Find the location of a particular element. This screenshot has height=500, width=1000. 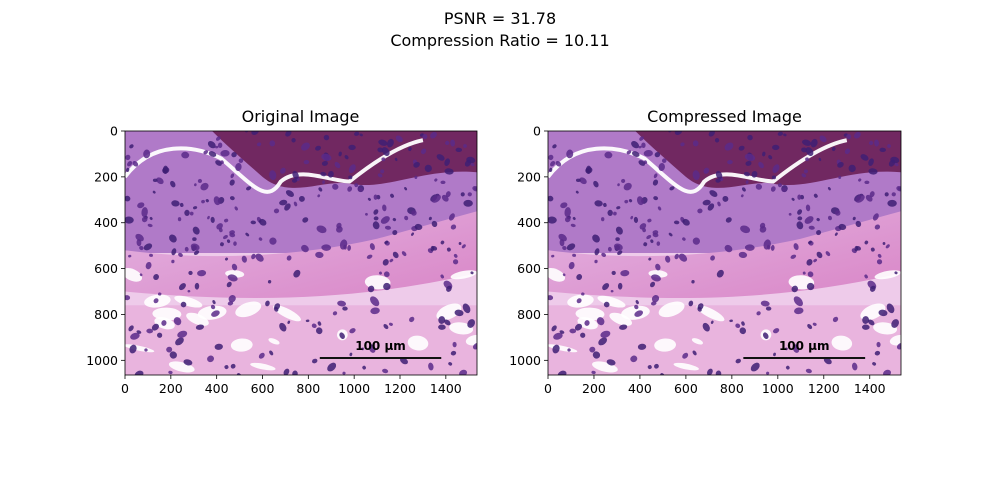

compressed-image-stroma is located at coordinates (724, 254).